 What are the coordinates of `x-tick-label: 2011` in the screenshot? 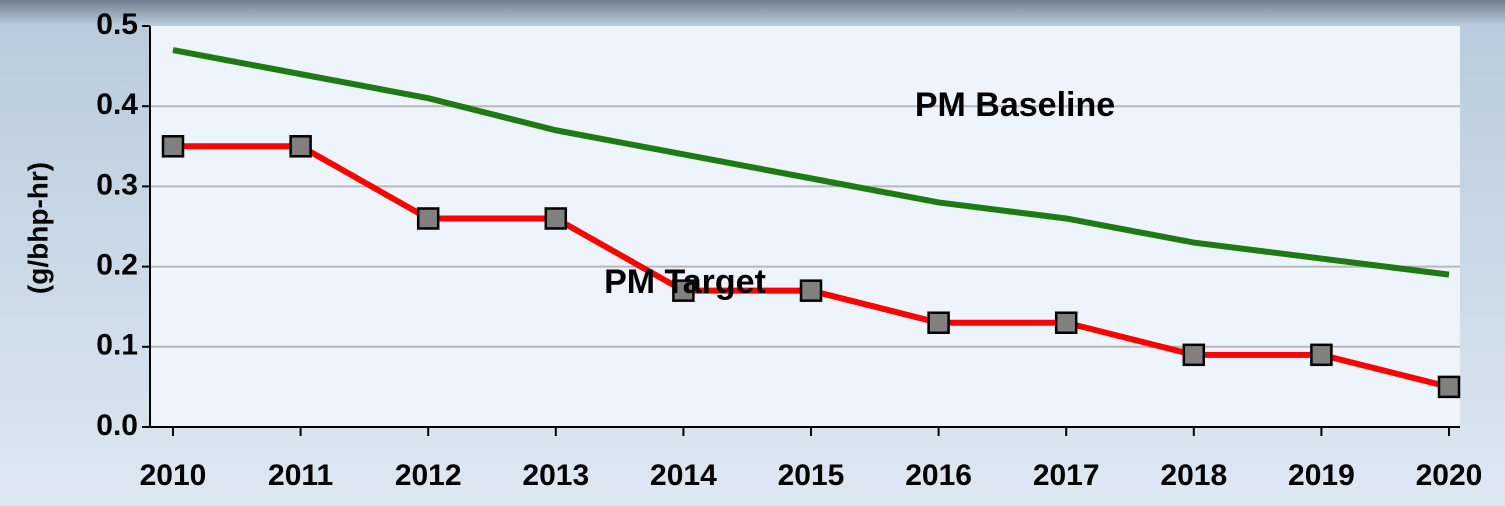 It's located at (300, 475).